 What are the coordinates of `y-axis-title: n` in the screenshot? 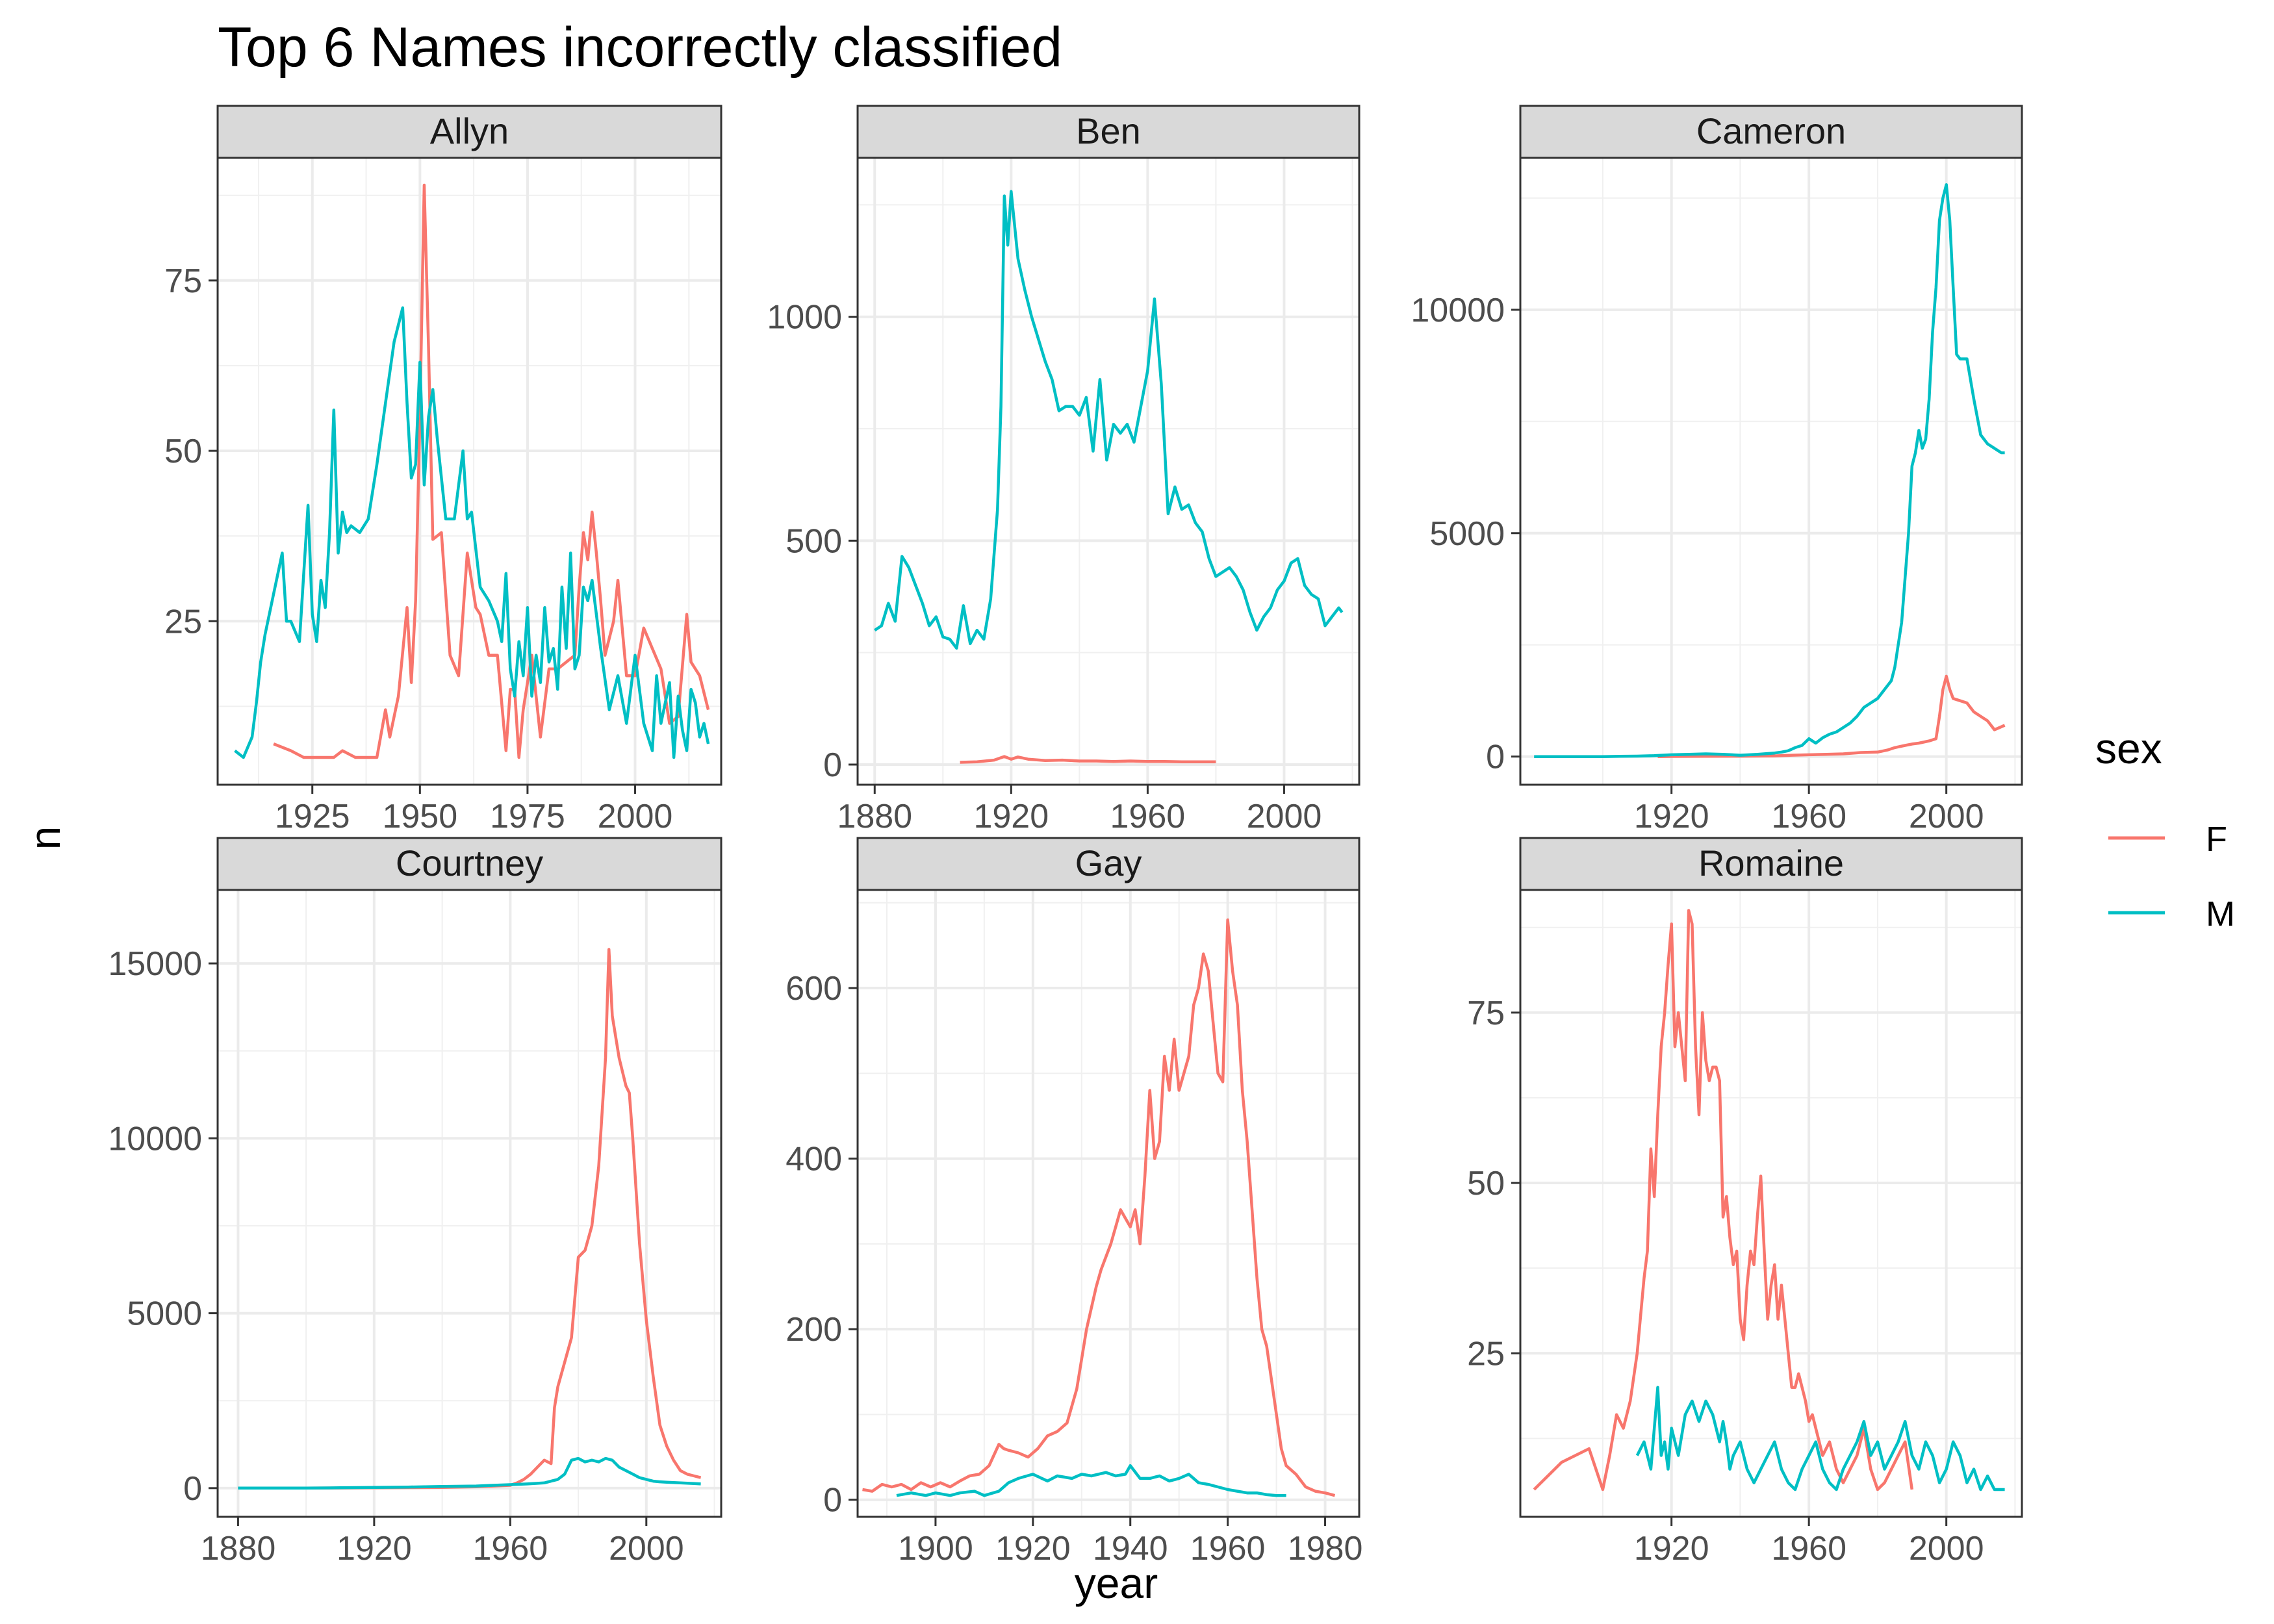 It's located at (45, 838).